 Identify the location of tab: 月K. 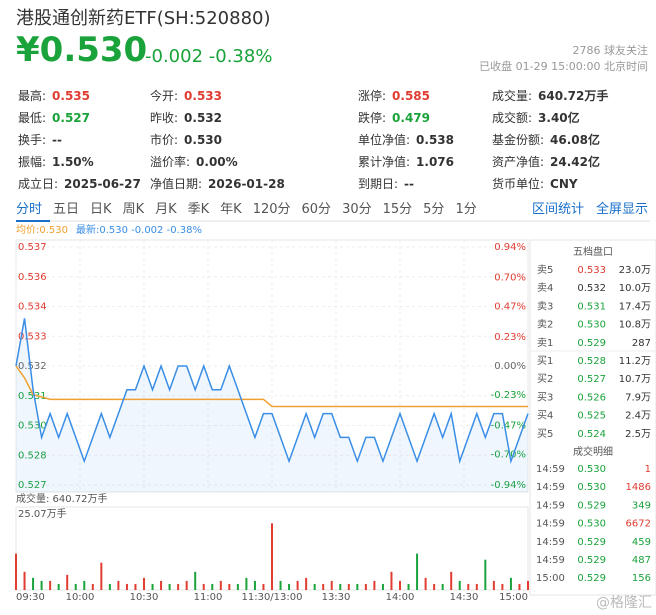
(166, 209).